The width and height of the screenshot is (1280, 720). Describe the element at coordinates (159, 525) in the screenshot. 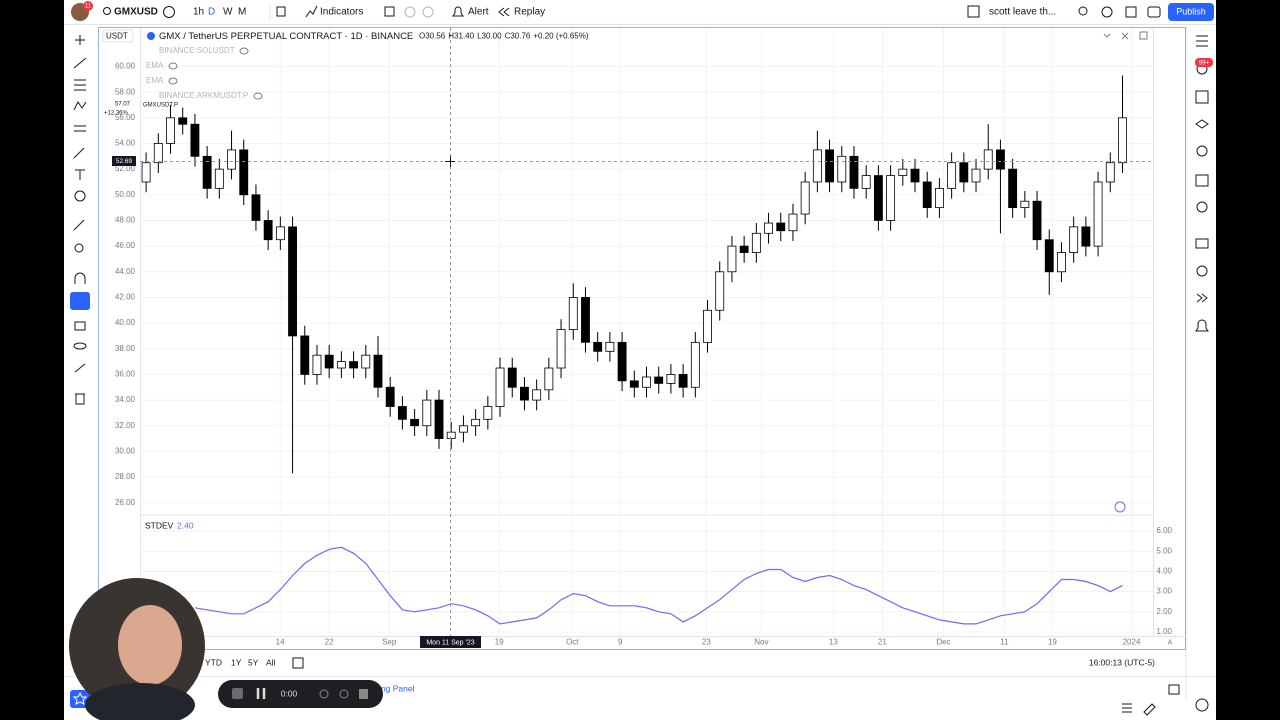

I see `indicator-name: STDEV` at that location.